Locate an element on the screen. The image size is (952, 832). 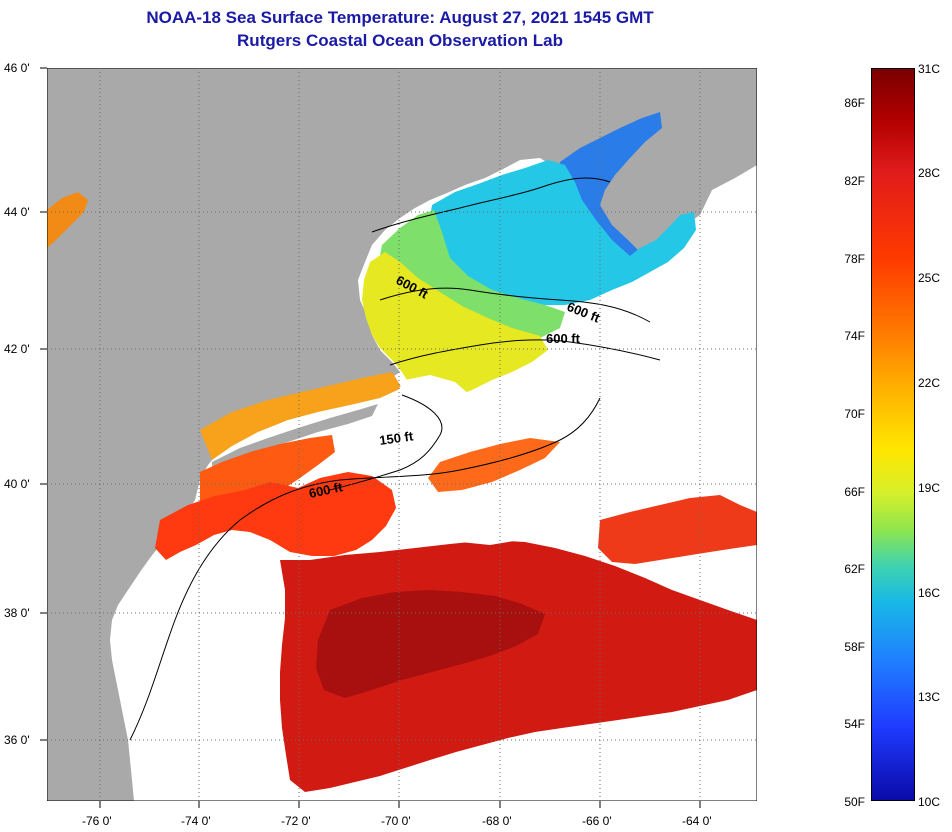
map-subtitle: Rutgers Coastal Ocean Observation Lab is located at coordinates (400, 40).